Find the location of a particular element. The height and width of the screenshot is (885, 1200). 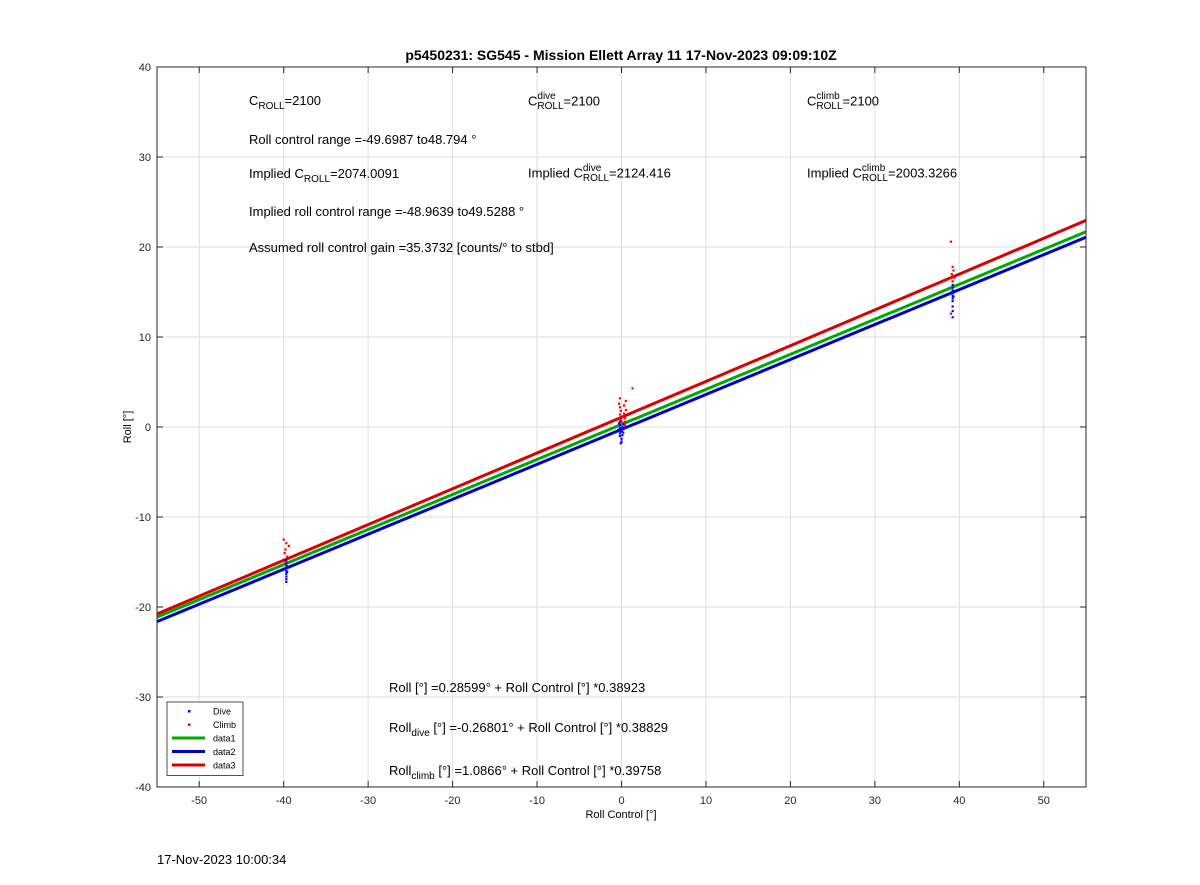

y-tick-label: -10 is located at coordinates (143, 518).